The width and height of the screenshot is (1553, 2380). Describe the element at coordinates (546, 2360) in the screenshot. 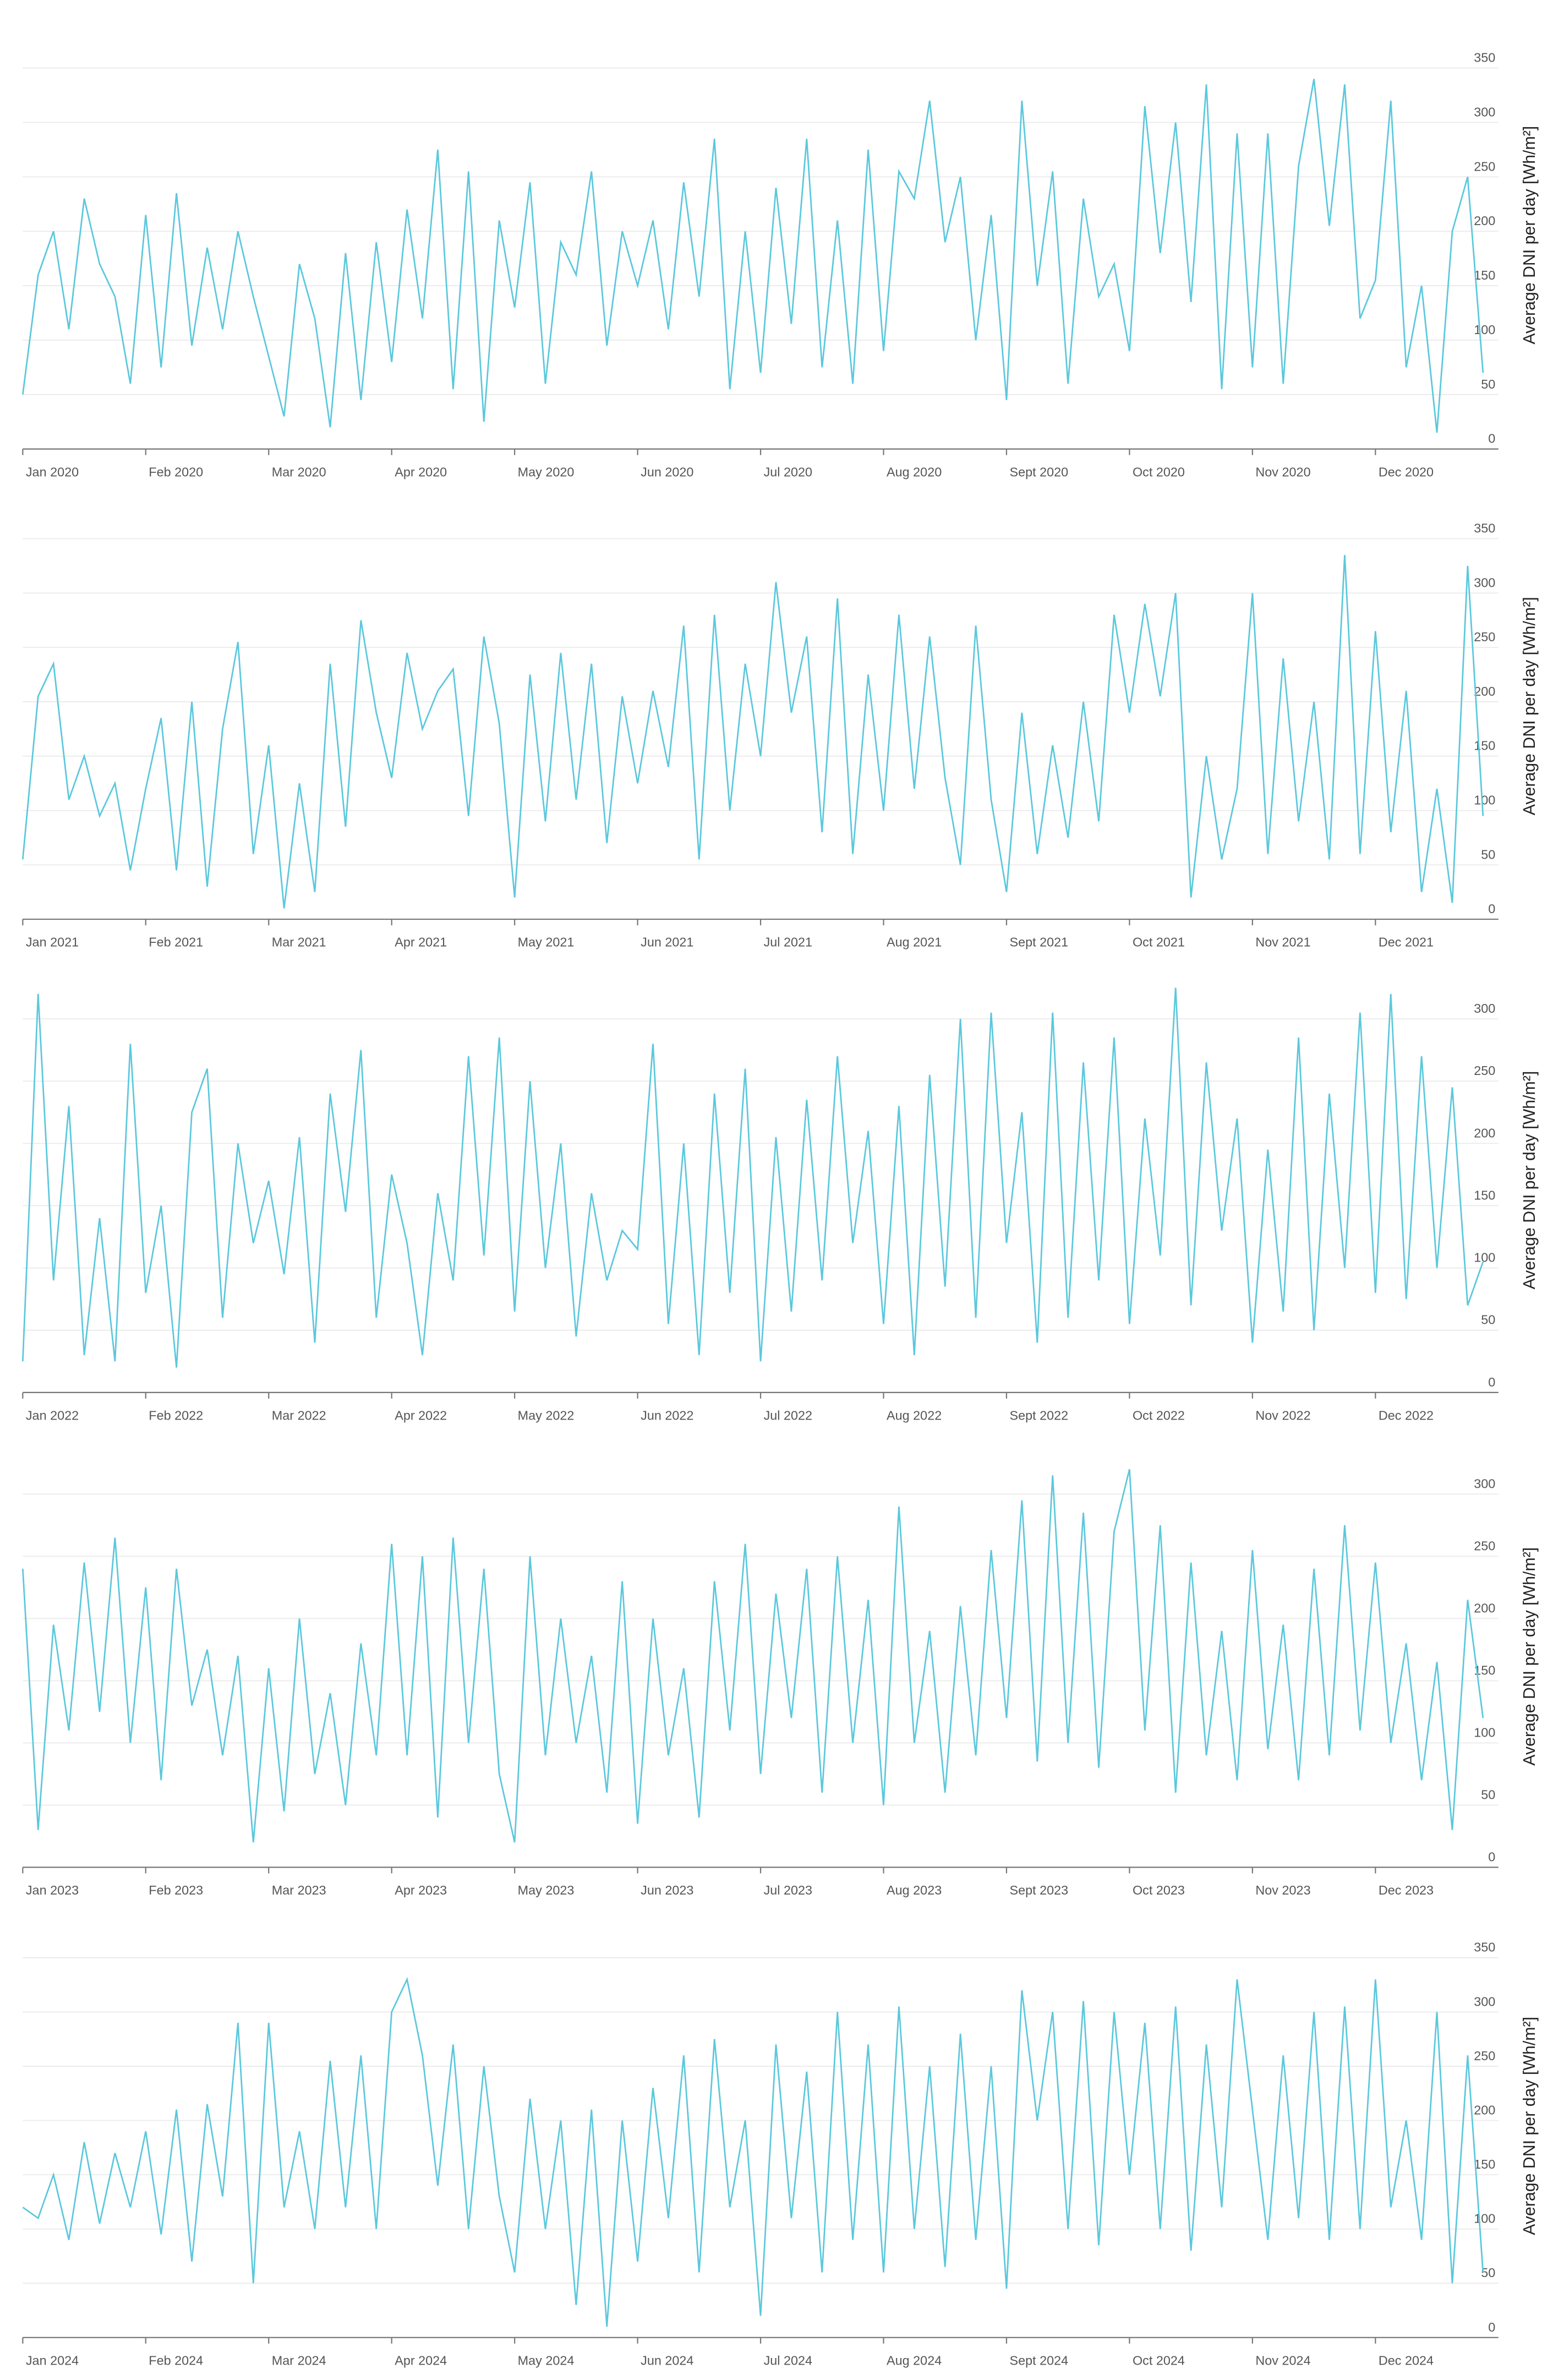

I see `x-tick-label: May 2024` at that location.